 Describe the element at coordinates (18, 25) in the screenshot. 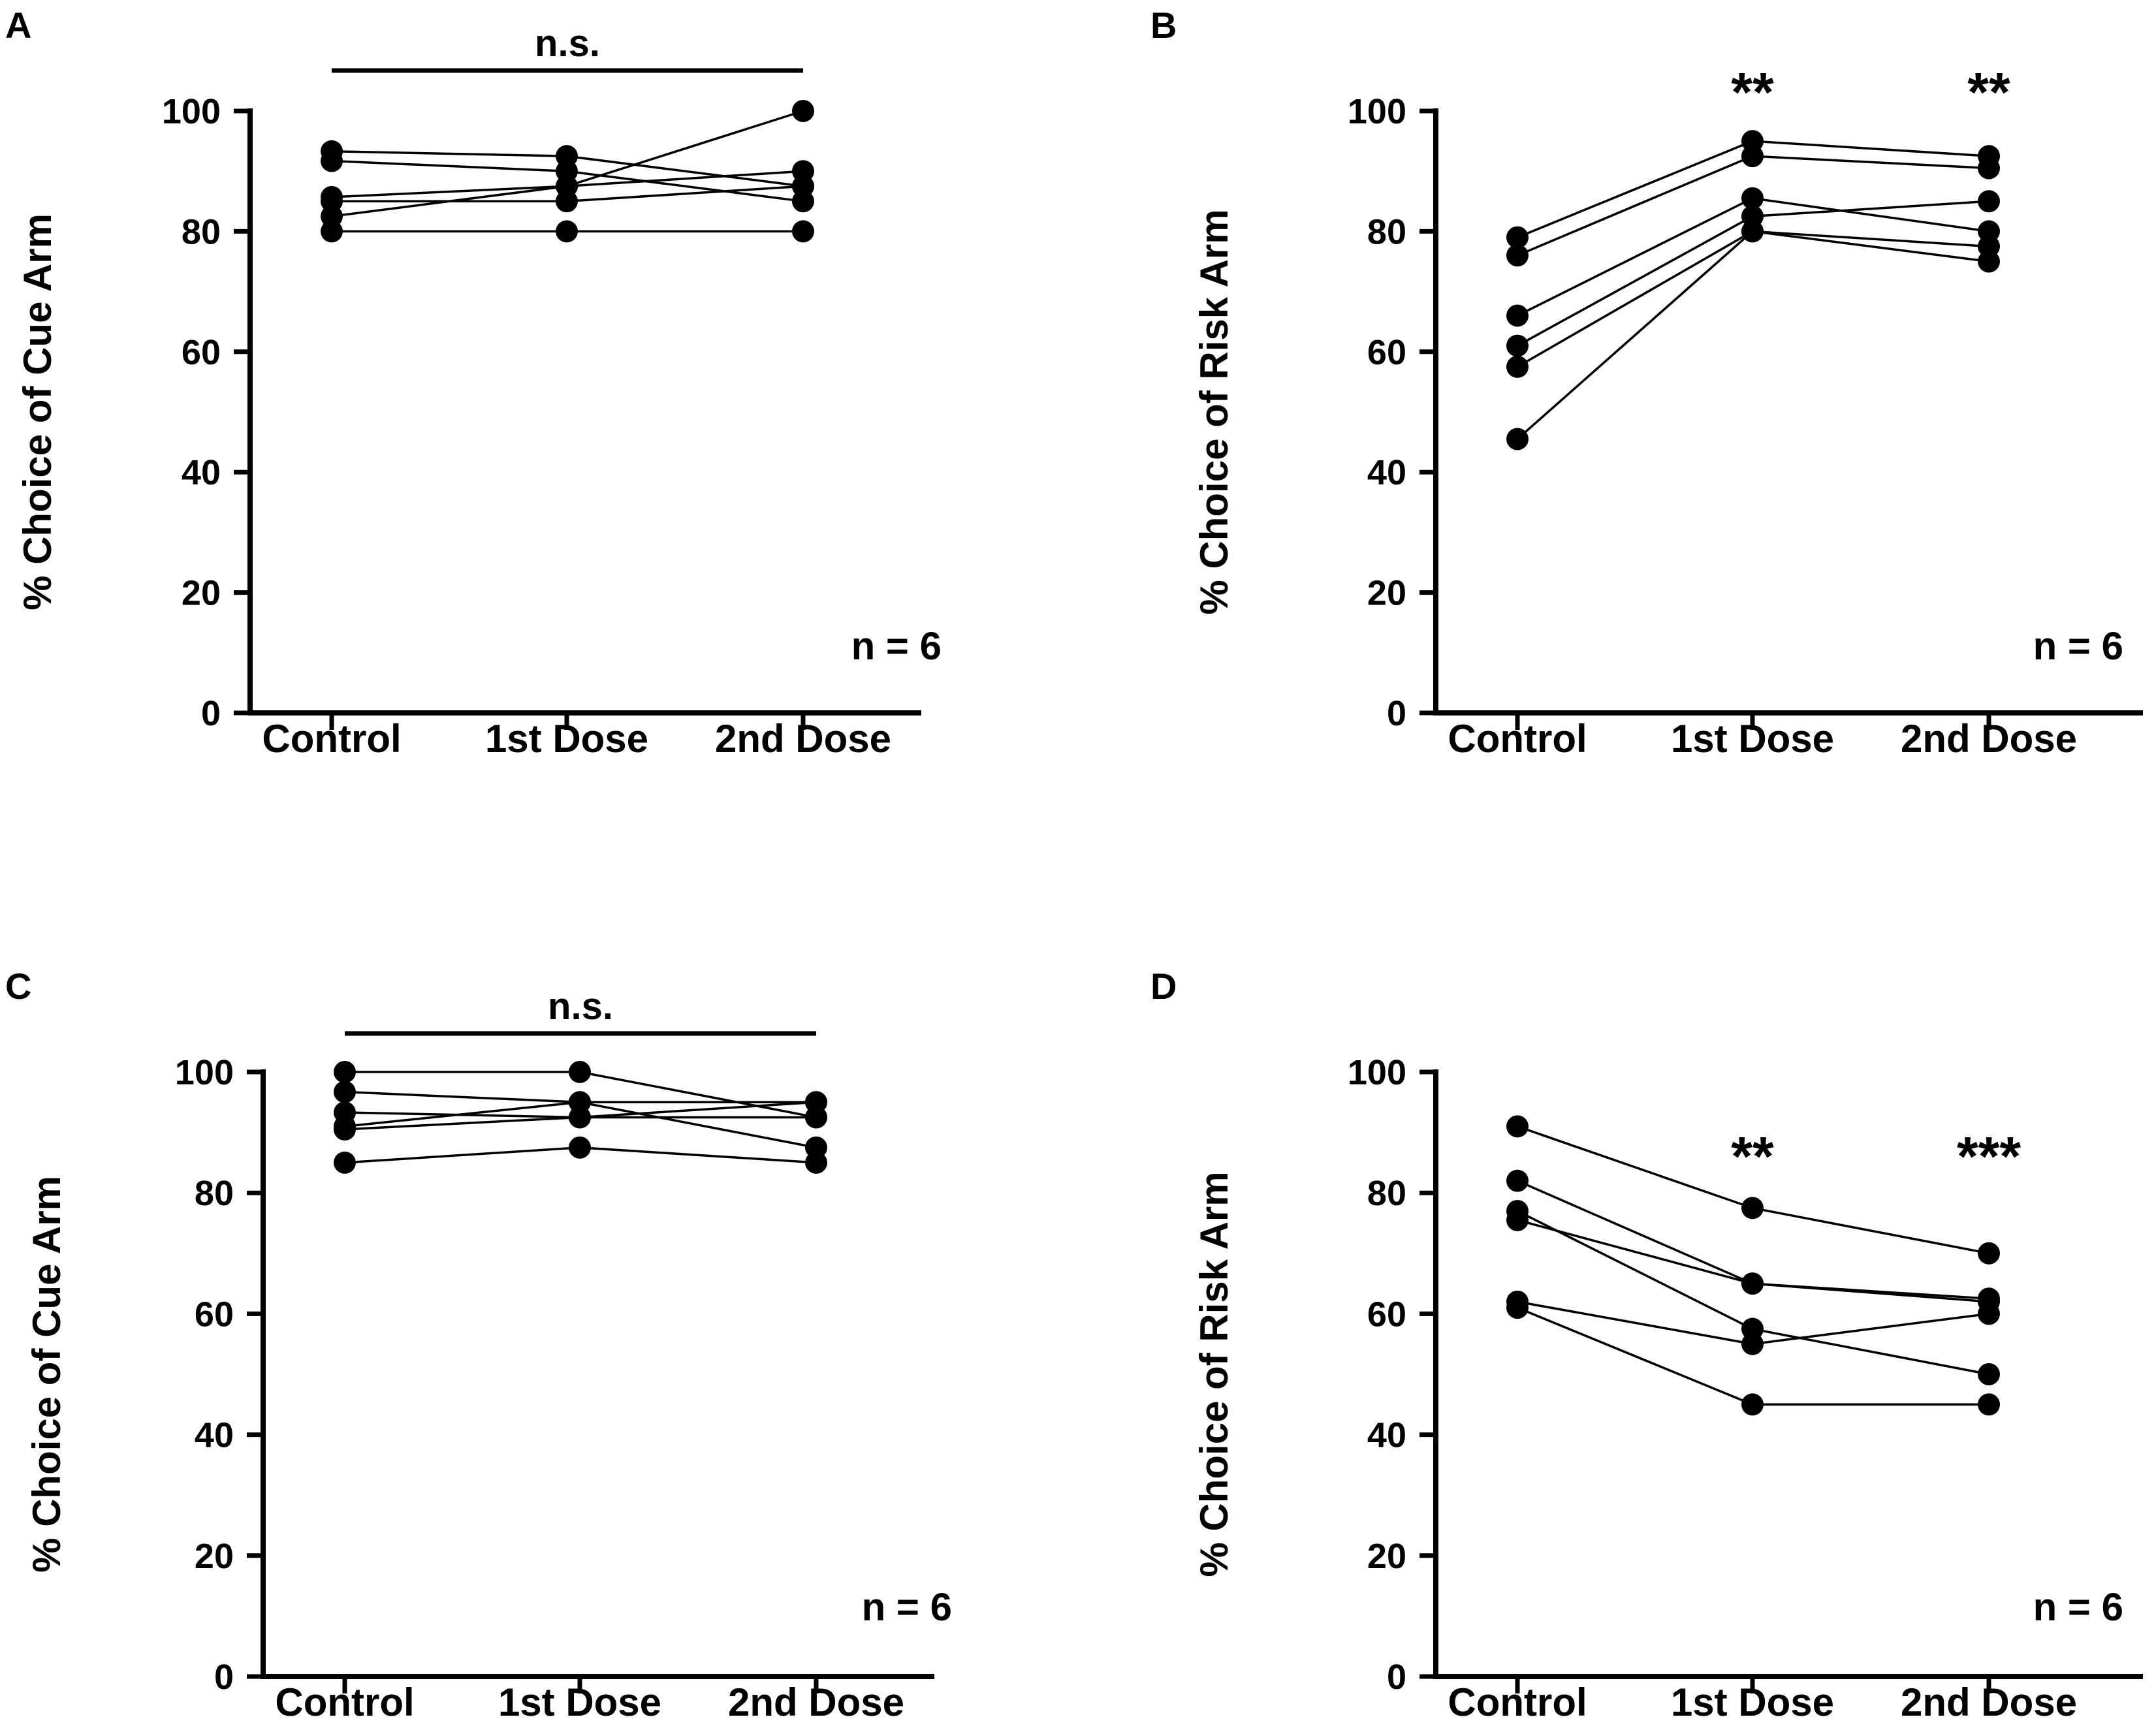

I see `panel-letter: A` at that location.